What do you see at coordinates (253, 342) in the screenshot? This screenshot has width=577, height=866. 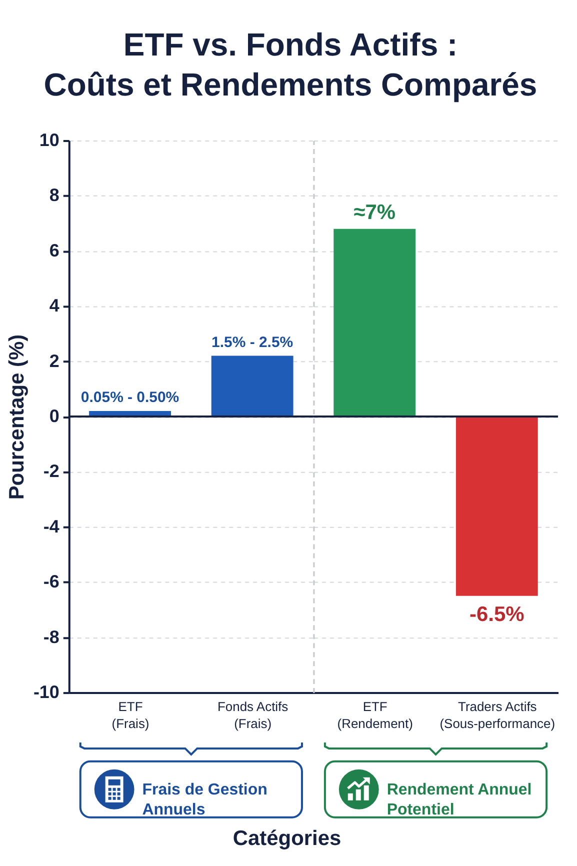 I see `annotation: 1.5% - 2.5%` at bounding box center [253, 342].